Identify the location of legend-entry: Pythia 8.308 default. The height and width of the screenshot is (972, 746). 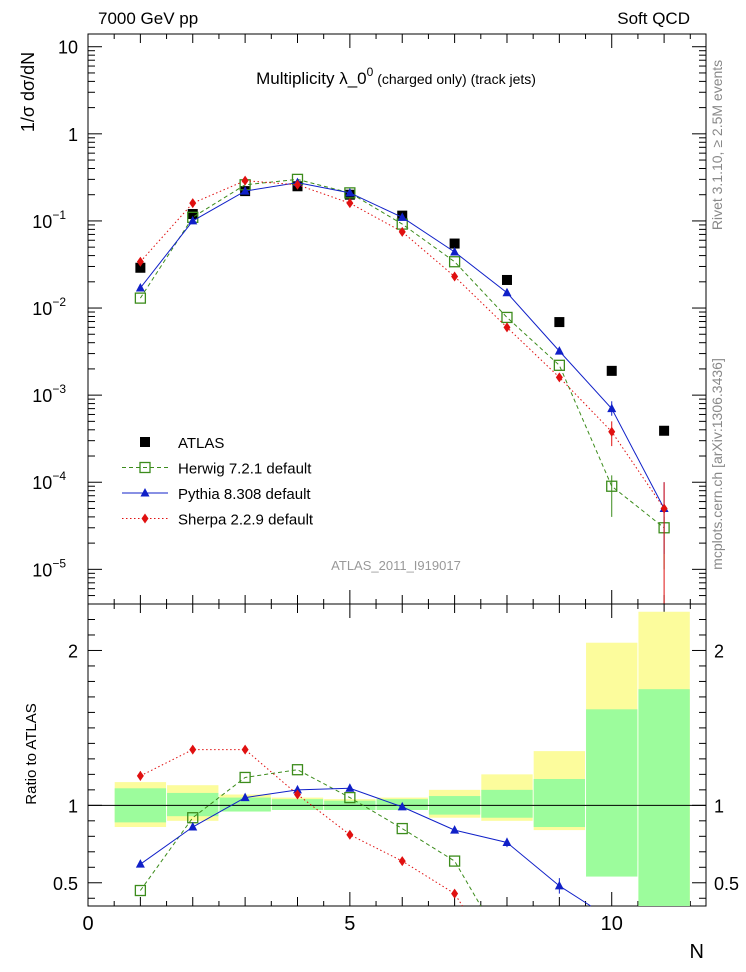
(216, 494).